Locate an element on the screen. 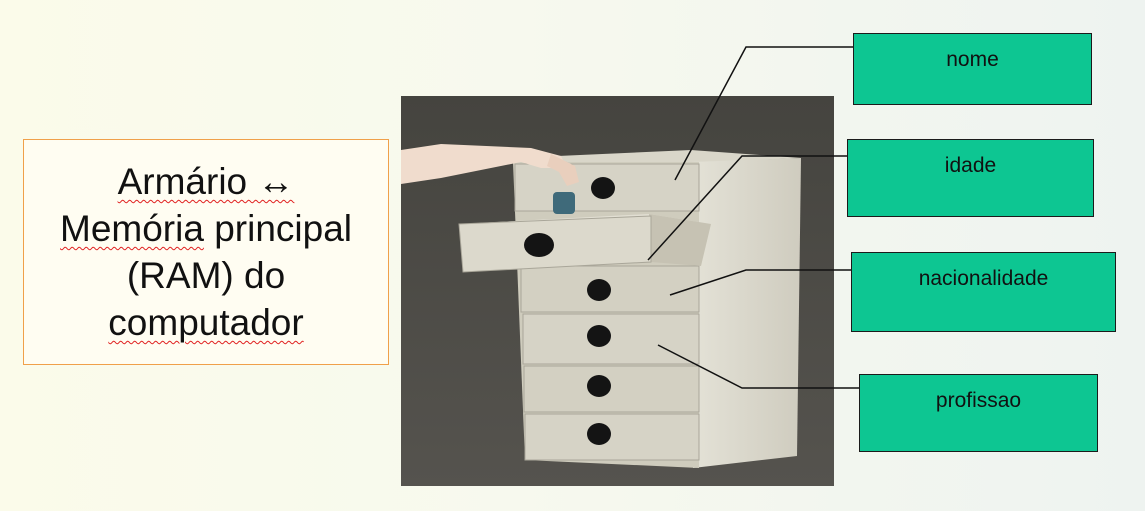 The image size is (1145, 511). open-drawer is located at coordinates (584, 243).